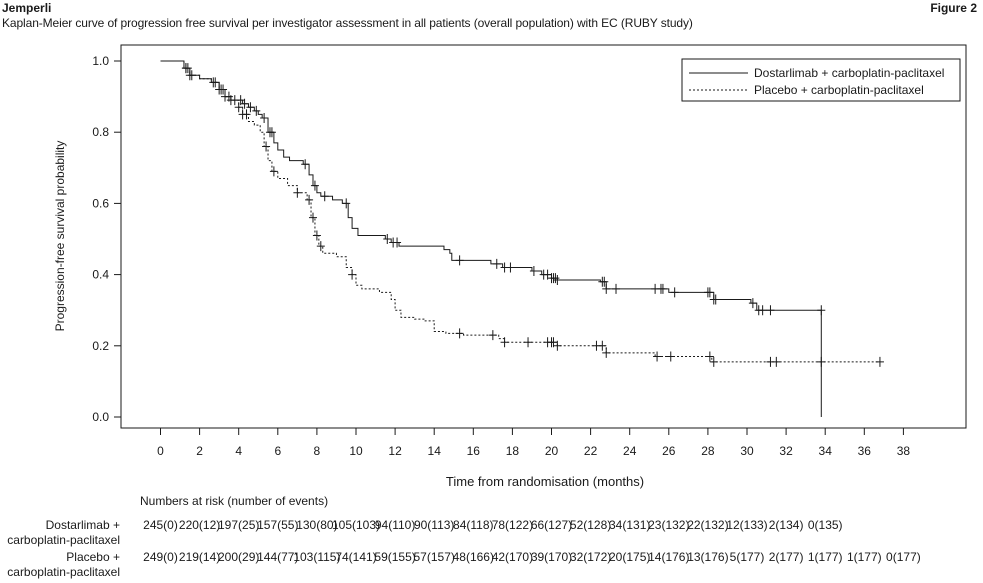 The image size is (983, 583). I want to click on at-risk-value: 57(157), so click(434, 557).